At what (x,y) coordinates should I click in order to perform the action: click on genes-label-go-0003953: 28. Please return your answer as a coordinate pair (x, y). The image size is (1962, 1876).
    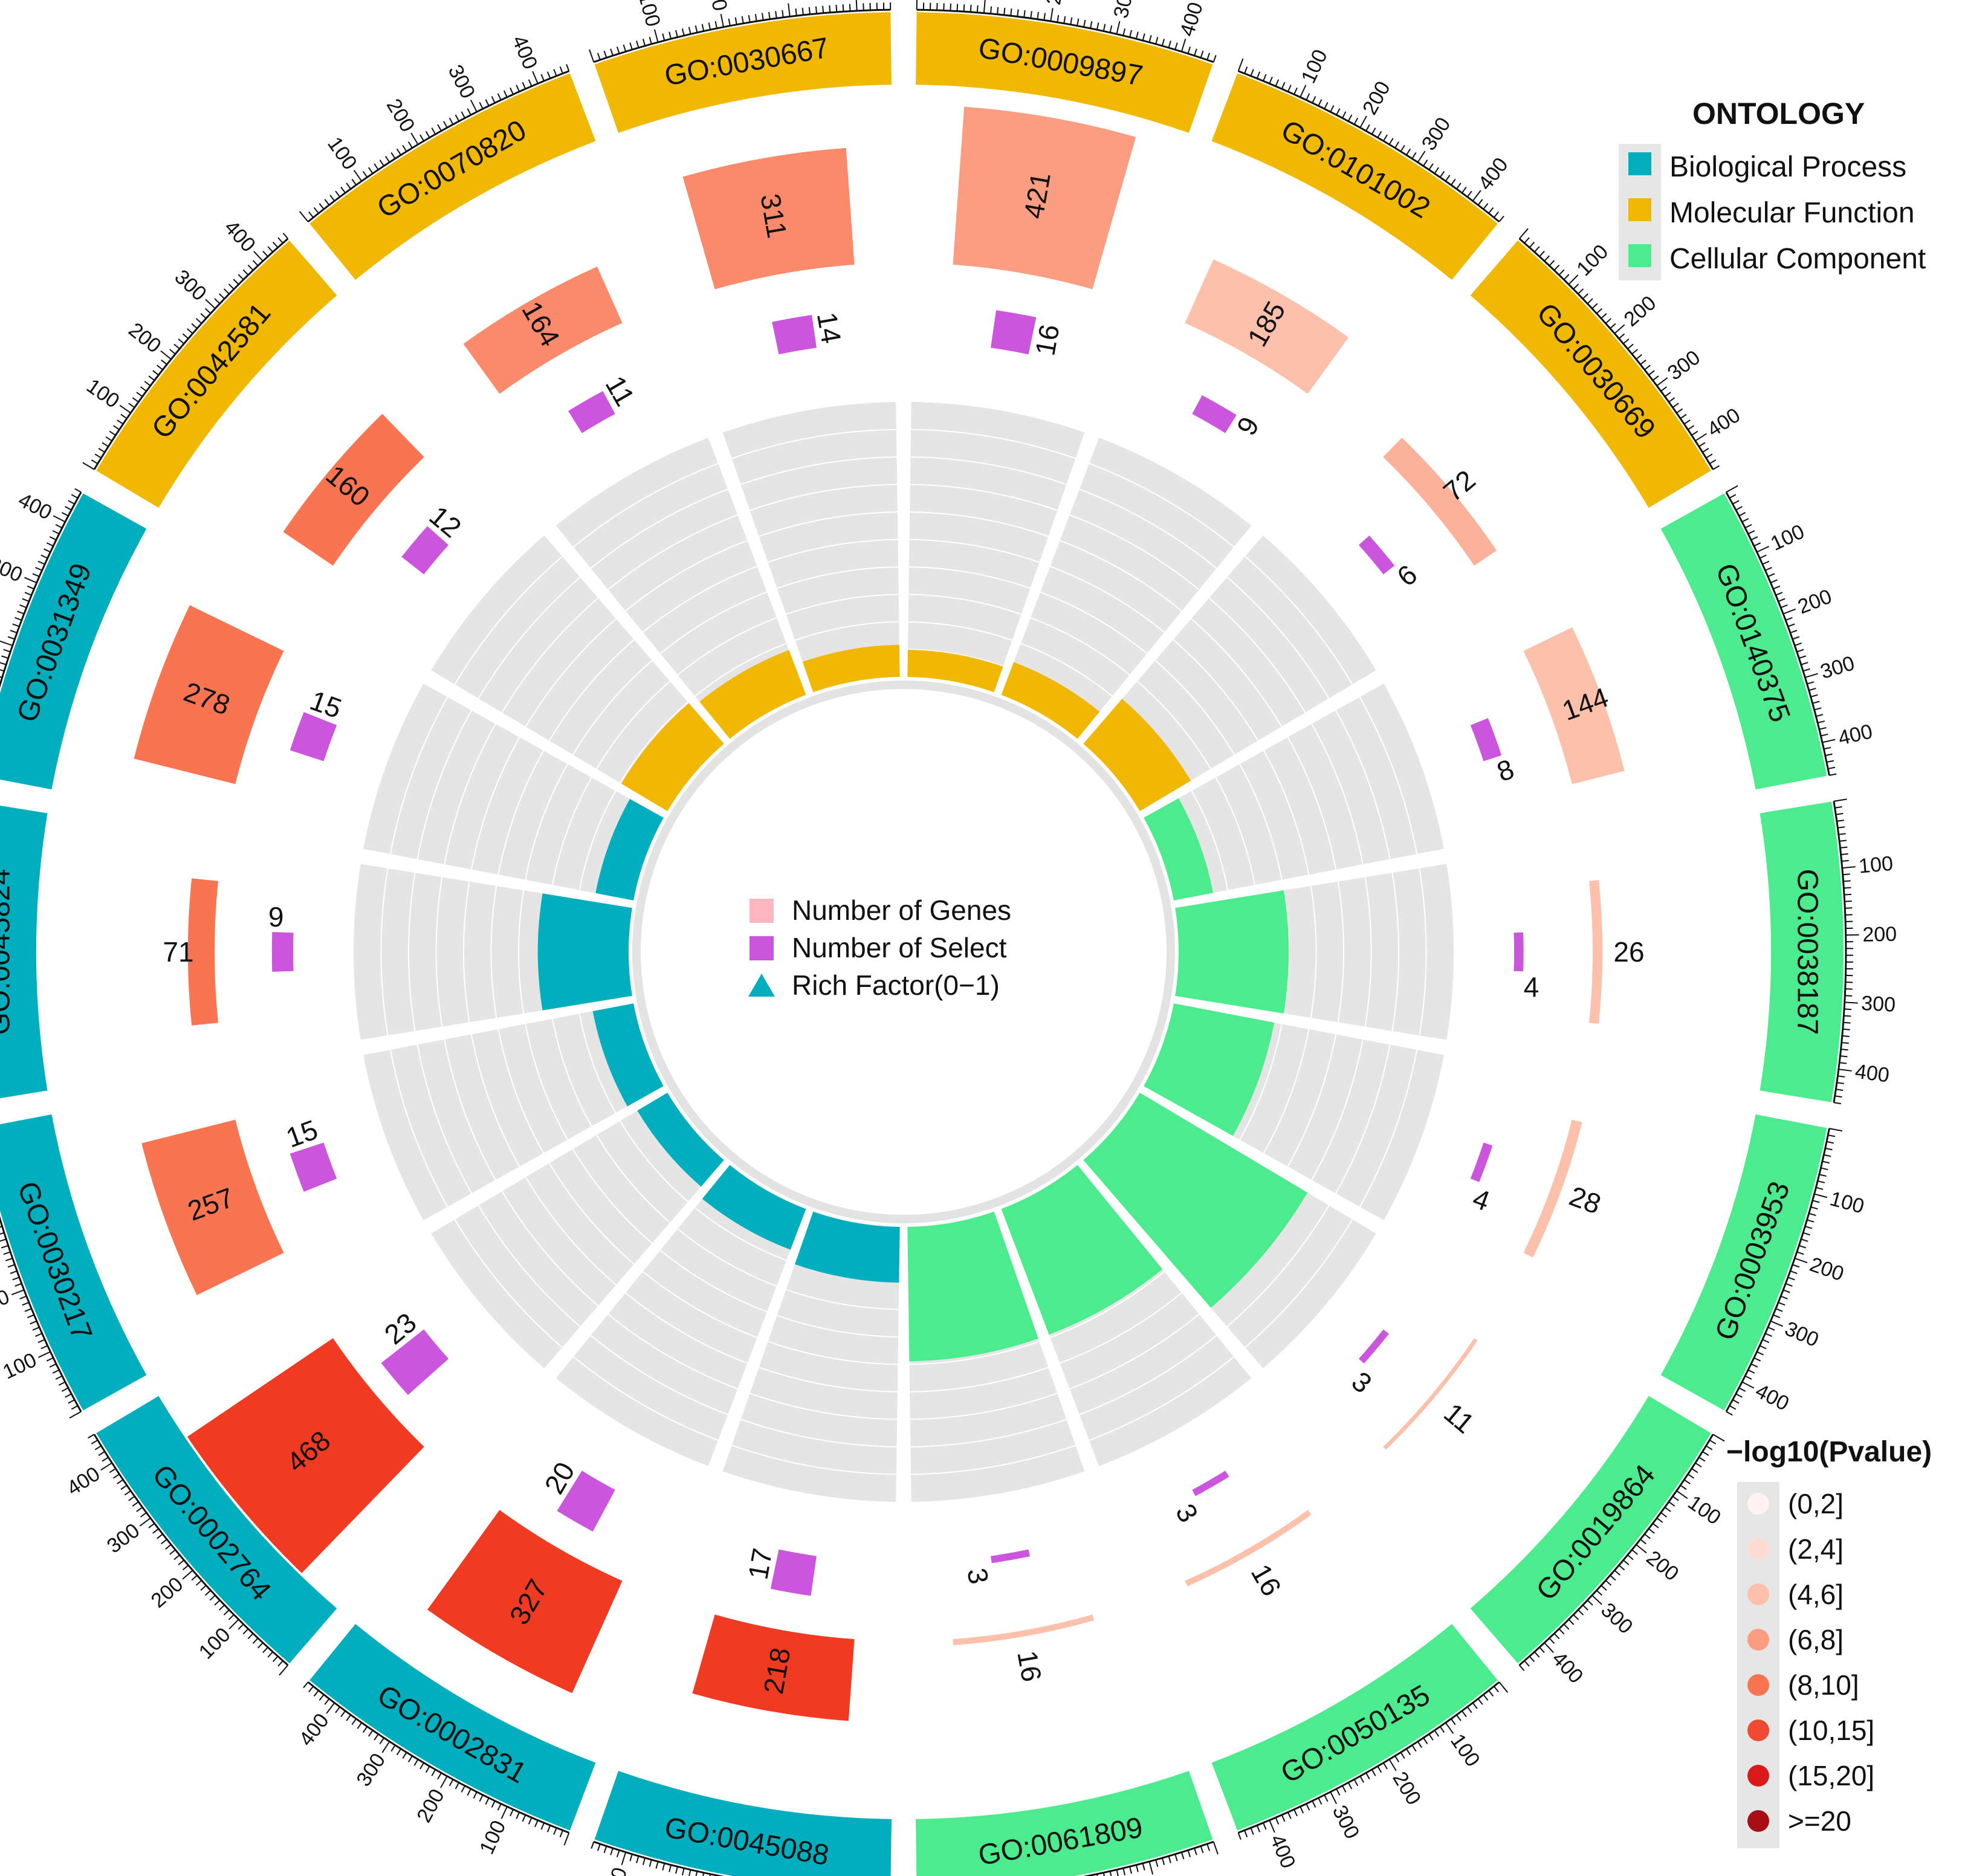
    Looking at the image, I should click on (1585, 1200).